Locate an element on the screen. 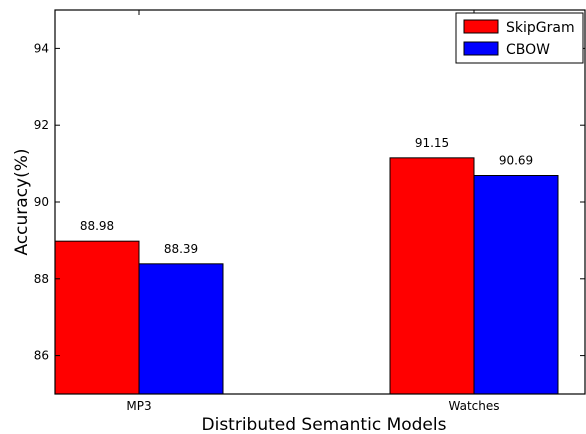 Image resolution: width=586 pixels, height=434 pixels. data-label-cbow-mp3: 88.39 is located at coordinates (181, 249).